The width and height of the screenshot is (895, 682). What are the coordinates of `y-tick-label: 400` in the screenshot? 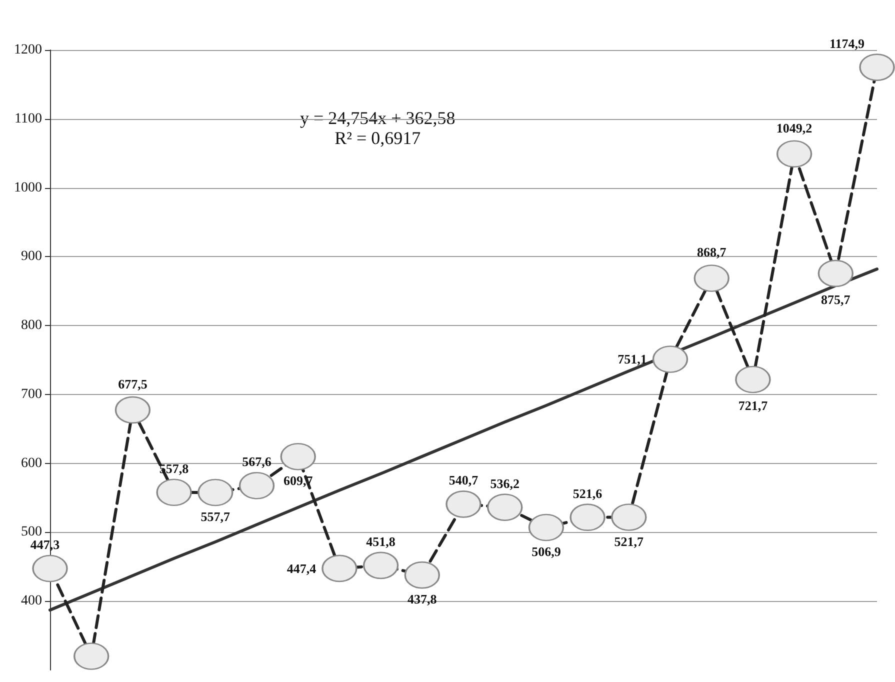 It's located at (31, 601).